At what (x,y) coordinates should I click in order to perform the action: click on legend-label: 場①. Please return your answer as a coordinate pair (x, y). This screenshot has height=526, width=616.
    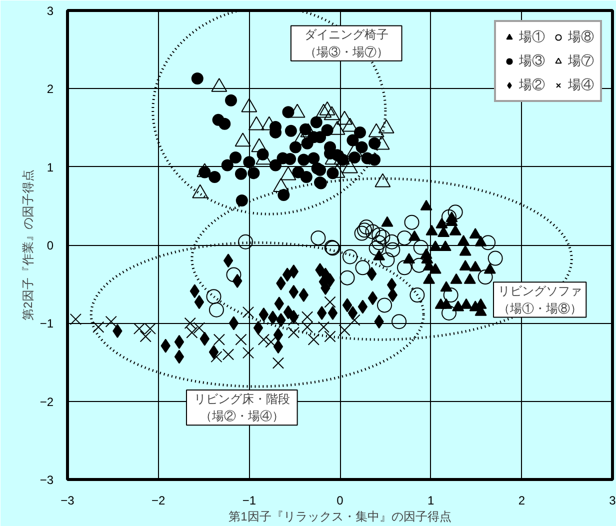
    Looking at the image, I should click on (532, 37).